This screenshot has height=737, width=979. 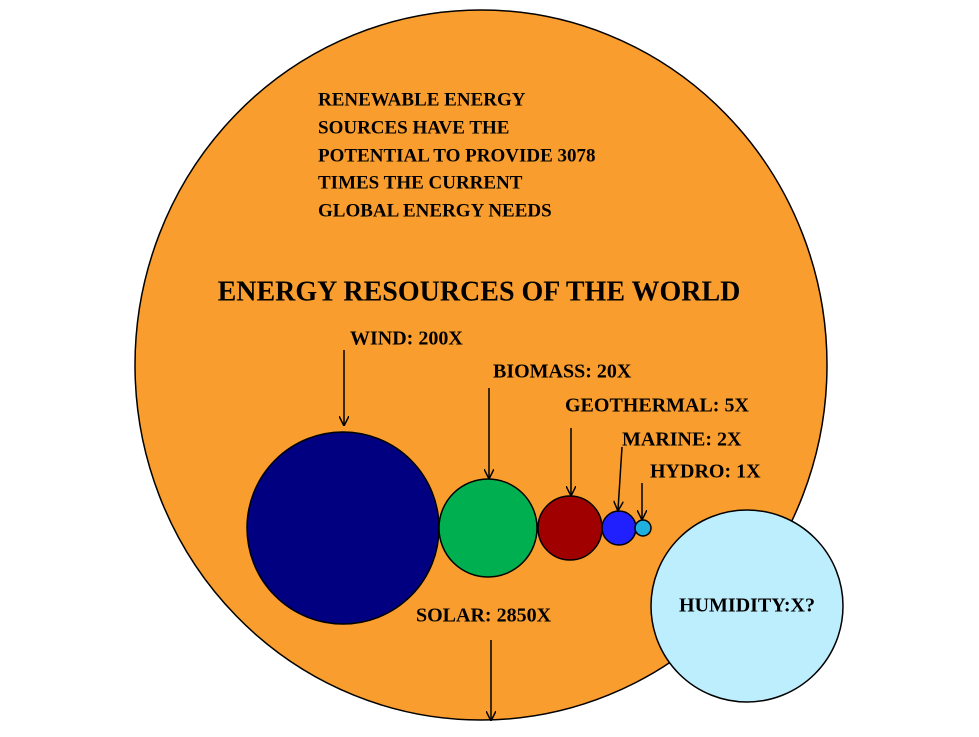 What do you see at coordinates (484, 616) in the screenshot?
I see `label: SOLAR: 2850X` at bounding box center [484, 616].